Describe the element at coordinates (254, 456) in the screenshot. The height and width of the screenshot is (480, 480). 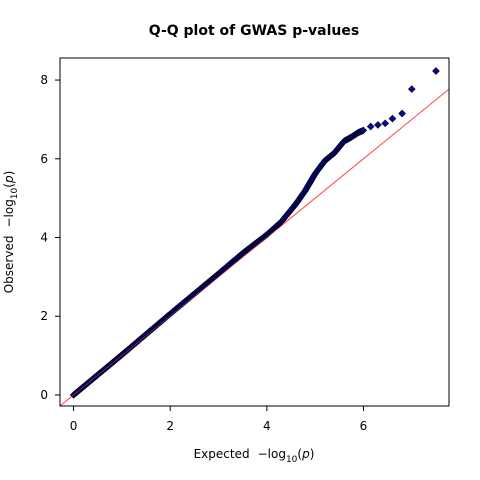
I see `x-axis-label: Expected −log10(p)` at that location.